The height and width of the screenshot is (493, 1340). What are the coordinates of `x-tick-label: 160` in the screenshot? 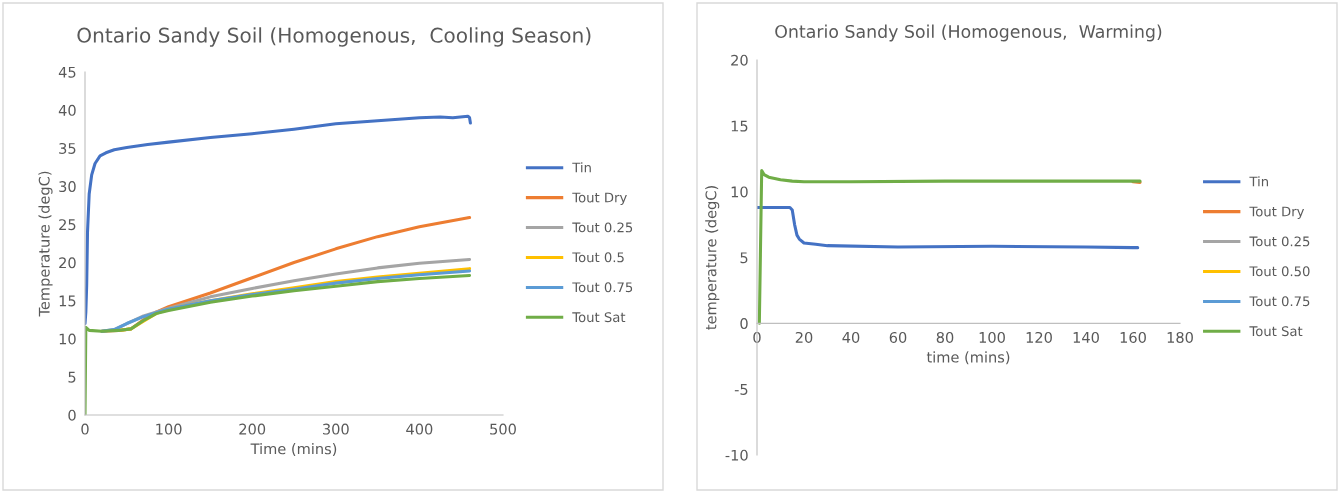 It's located at (1133, 337).